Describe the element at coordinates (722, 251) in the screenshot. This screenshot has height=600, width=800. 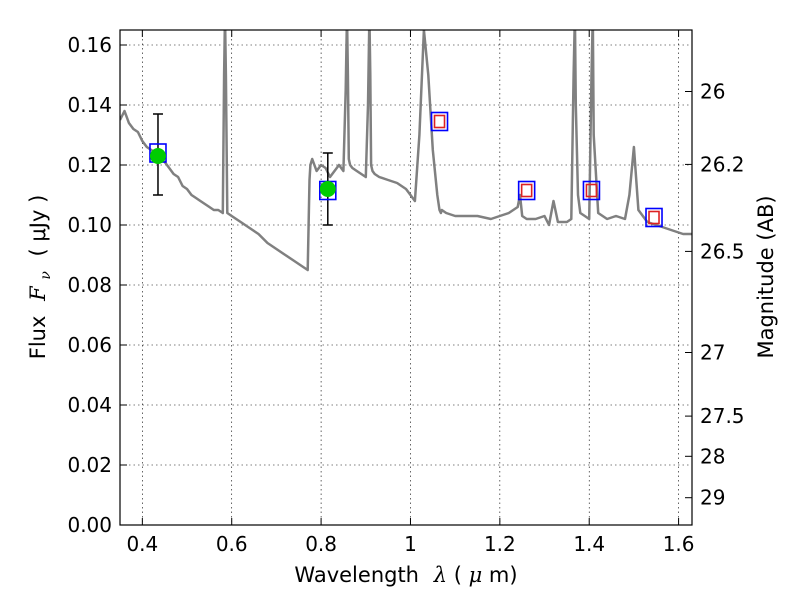
I see `y2-tick-label: 26.5` at that location.